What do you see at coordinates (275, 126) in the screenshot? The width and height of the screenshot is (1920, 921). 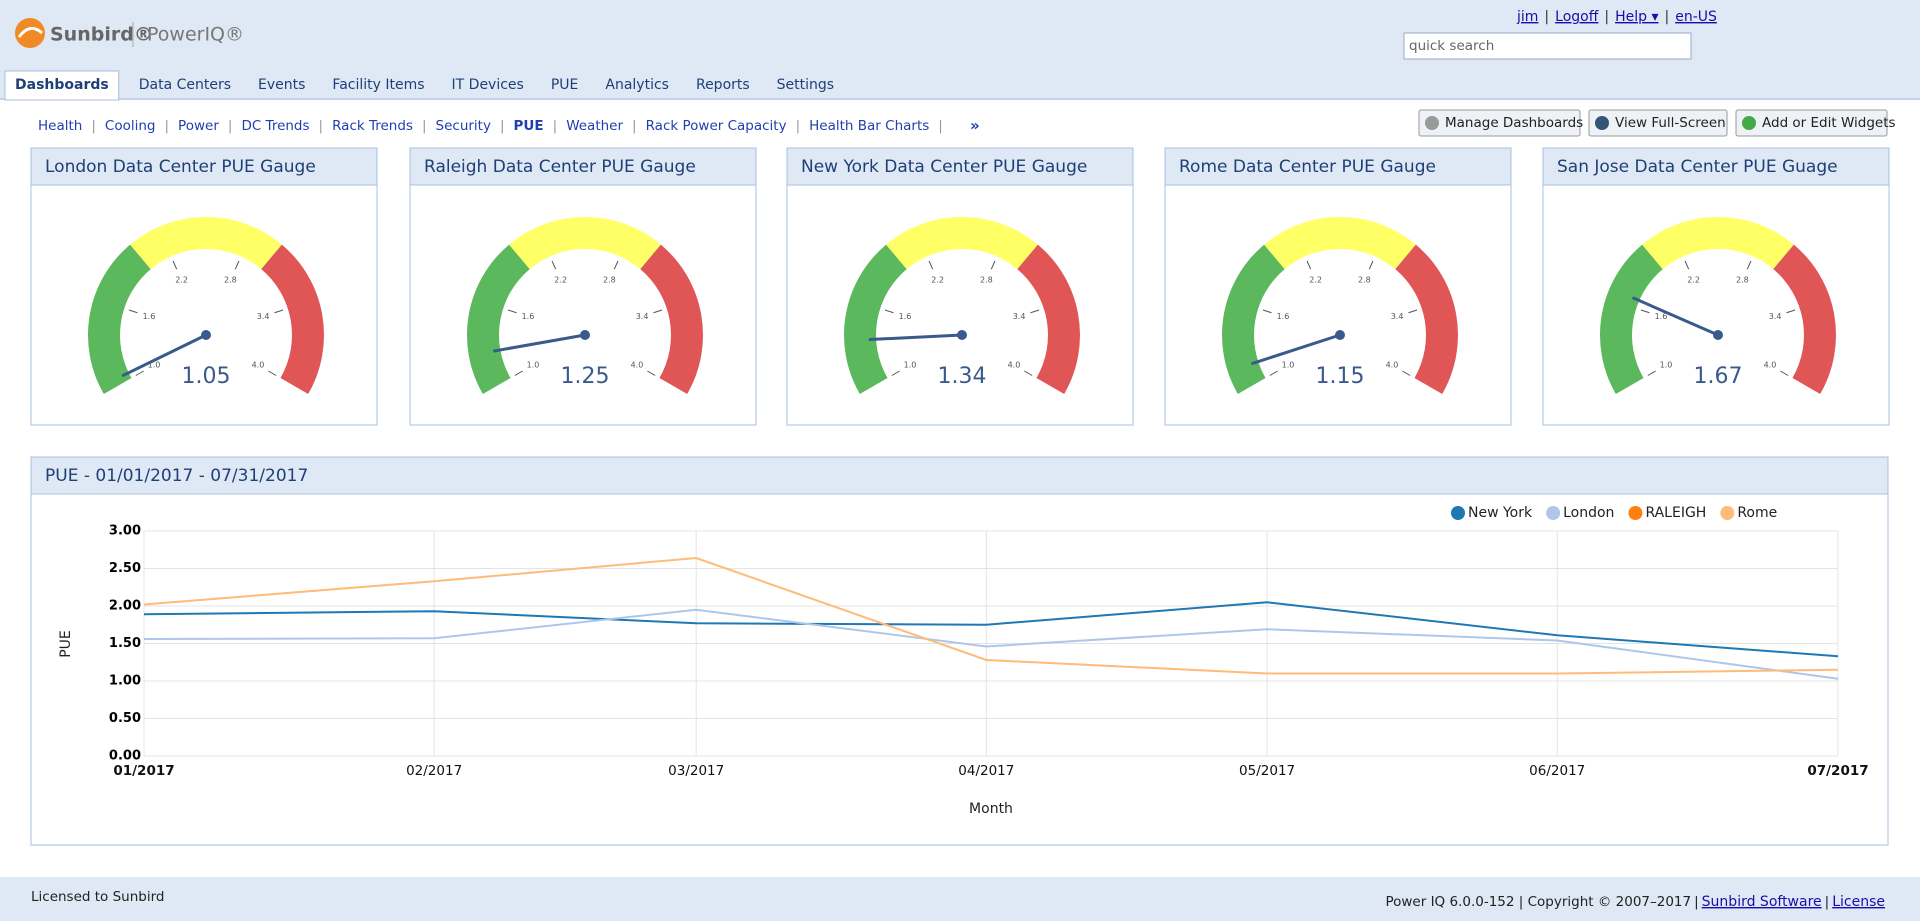 I see `sub-tab: DC Trends` at bounding box center [275, 126].